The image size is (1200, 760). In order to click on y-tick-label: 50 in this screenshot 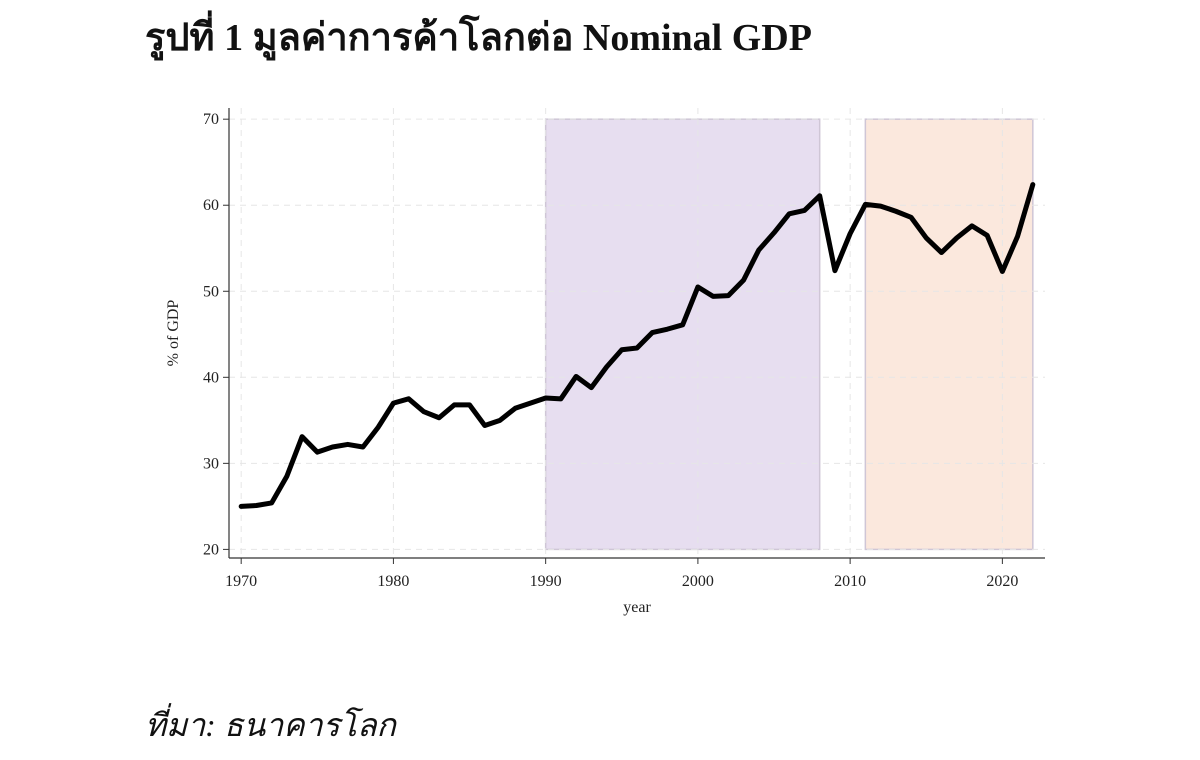, I will do `click(211, 291)`.